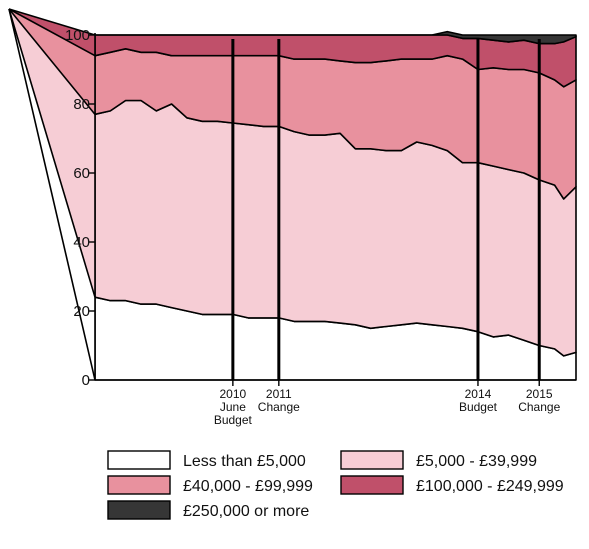  Describe the element at coordinates (81, 173) in the screenshot. I see `y-tick-label-60: 60` at that location.